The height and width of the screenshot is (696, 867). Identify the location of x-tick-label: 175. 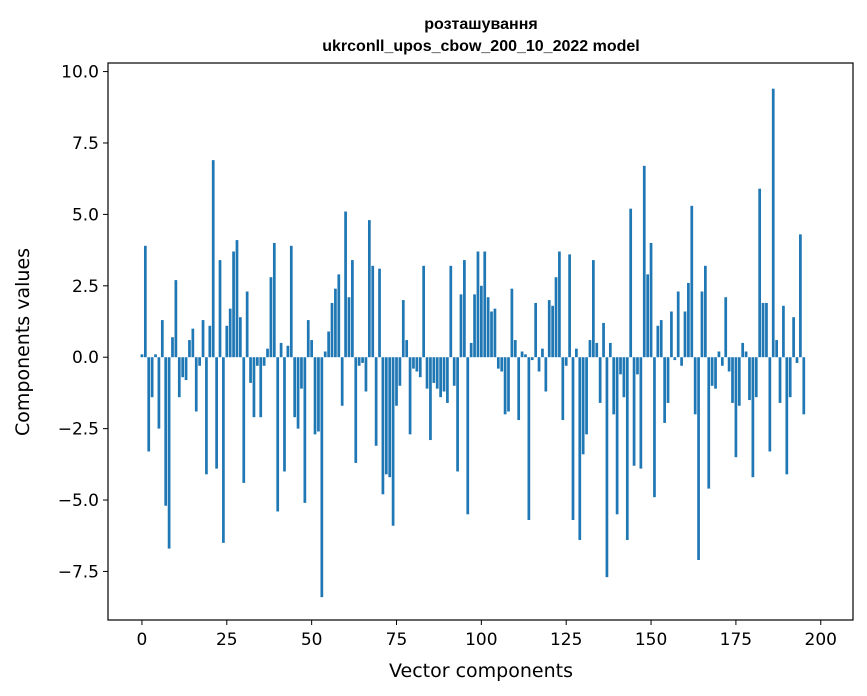
(736, 640).